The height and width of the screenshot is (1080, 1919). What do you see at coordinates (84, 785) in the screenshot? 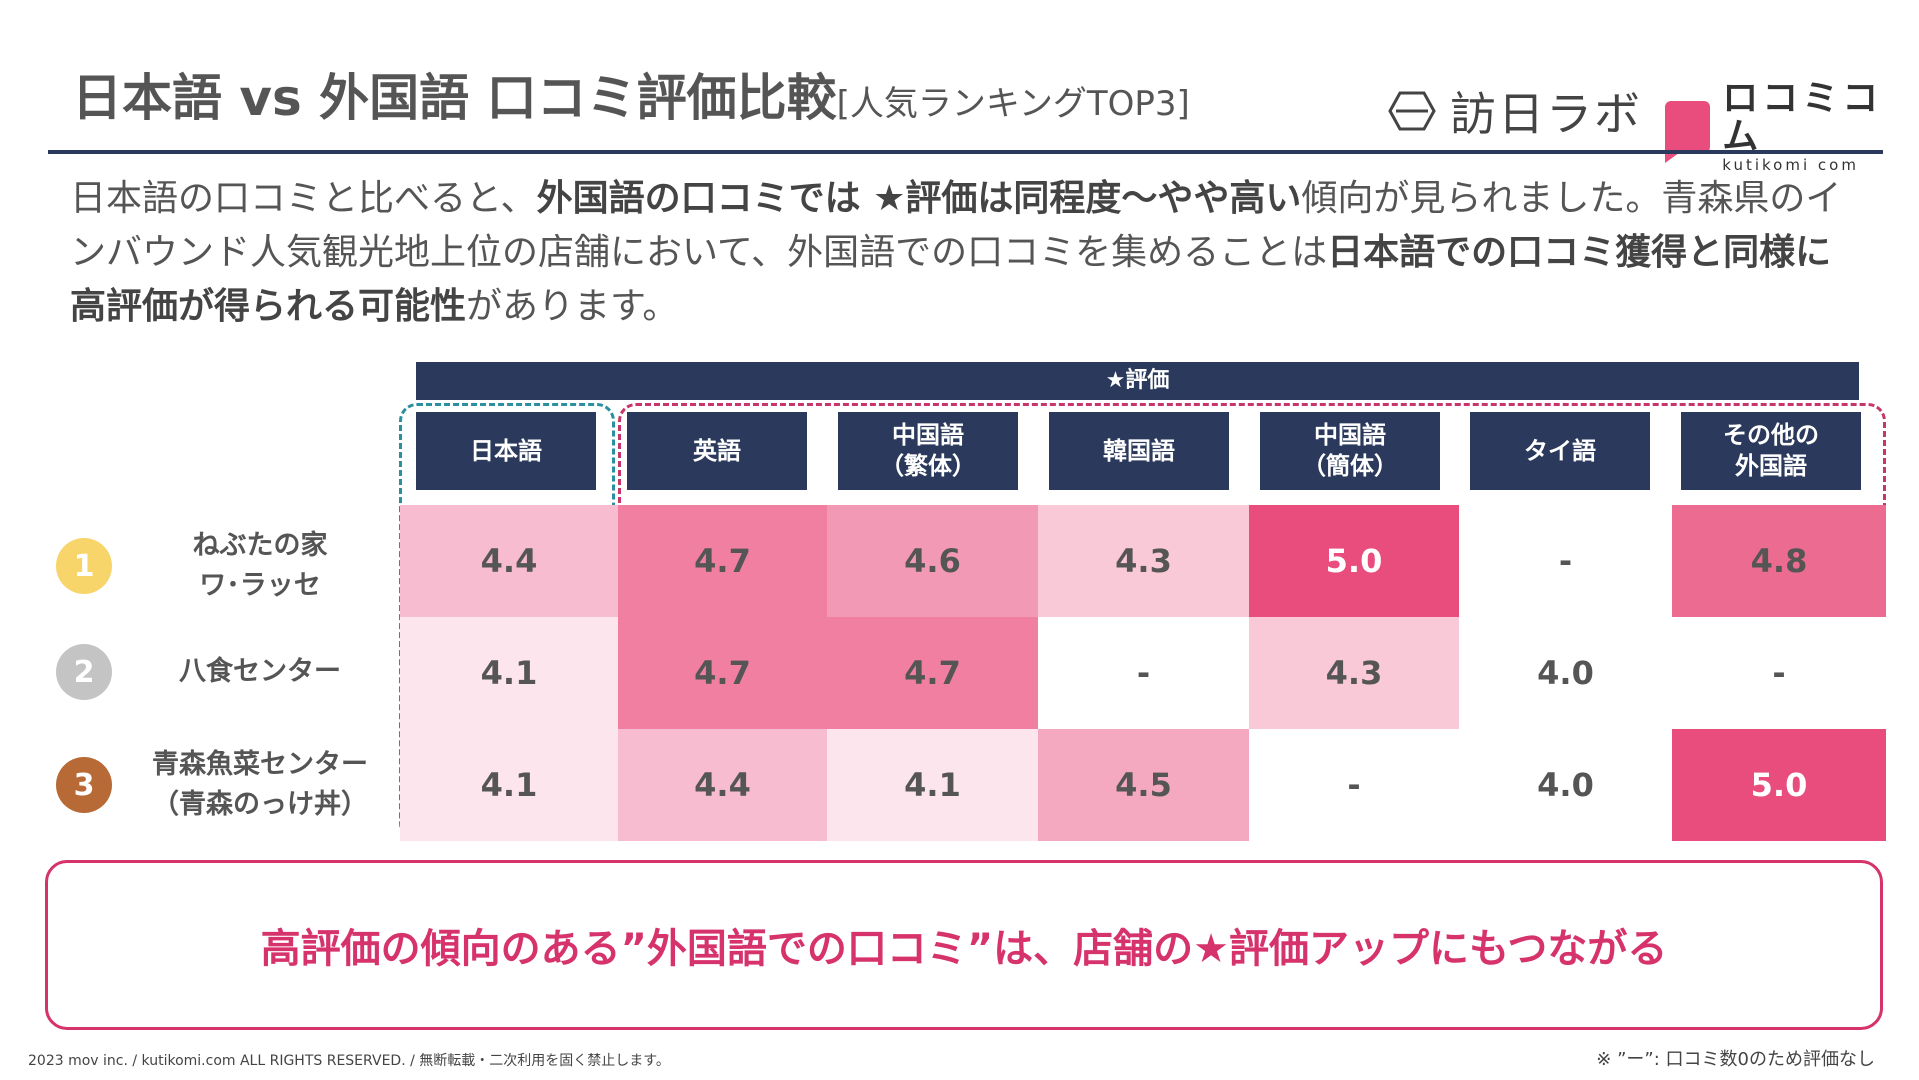
I see `rank-badge: 3` at bounding box center [84, 785].